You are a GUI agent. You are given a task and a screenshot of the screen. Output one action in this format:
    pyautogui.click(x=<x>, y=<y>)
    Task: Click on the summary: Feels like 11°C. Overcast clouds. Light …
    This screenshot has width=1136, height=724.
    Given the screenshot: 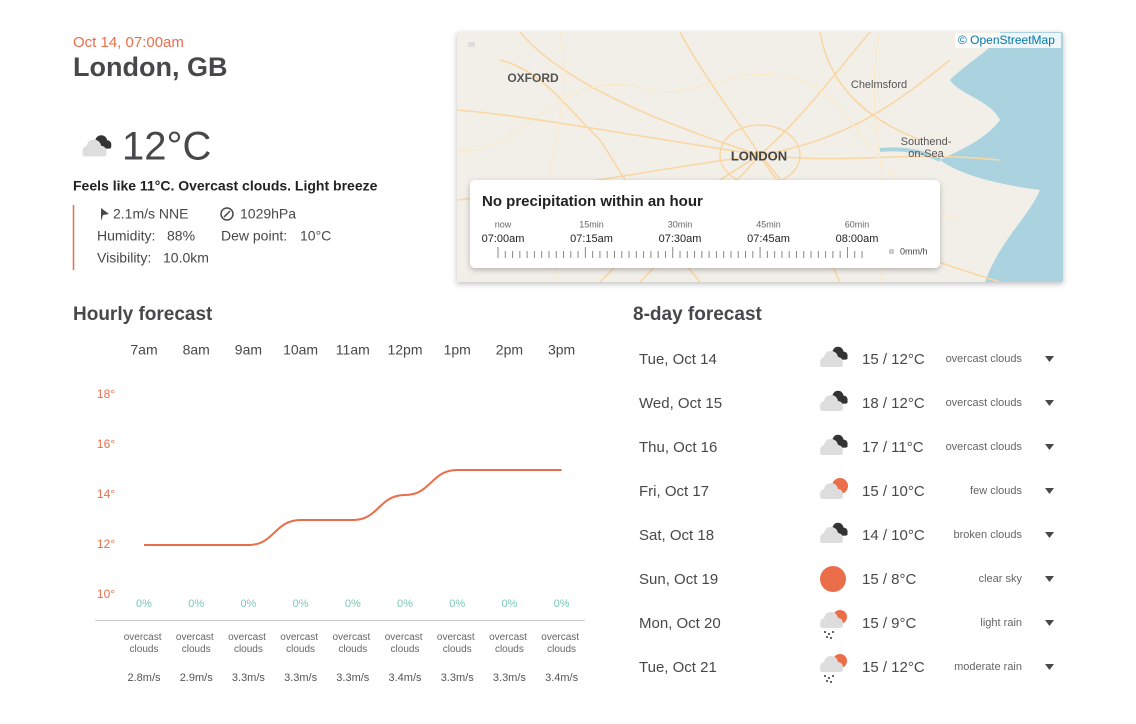 What is the action you would take?
    pyautogui.click(x=225, y=186)
    